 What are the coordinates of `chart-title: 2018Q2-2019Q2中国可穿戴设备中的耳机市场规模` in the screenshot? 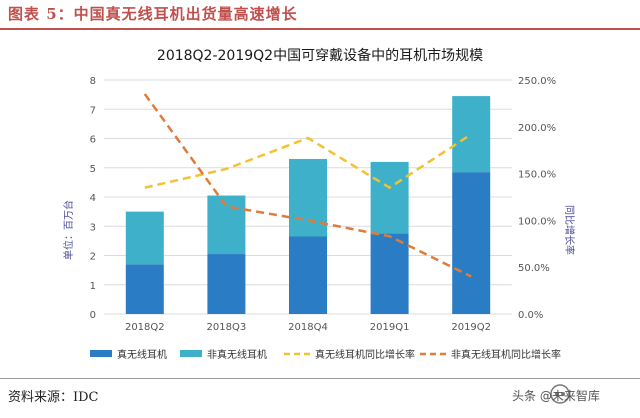 It's located at (320, 55).